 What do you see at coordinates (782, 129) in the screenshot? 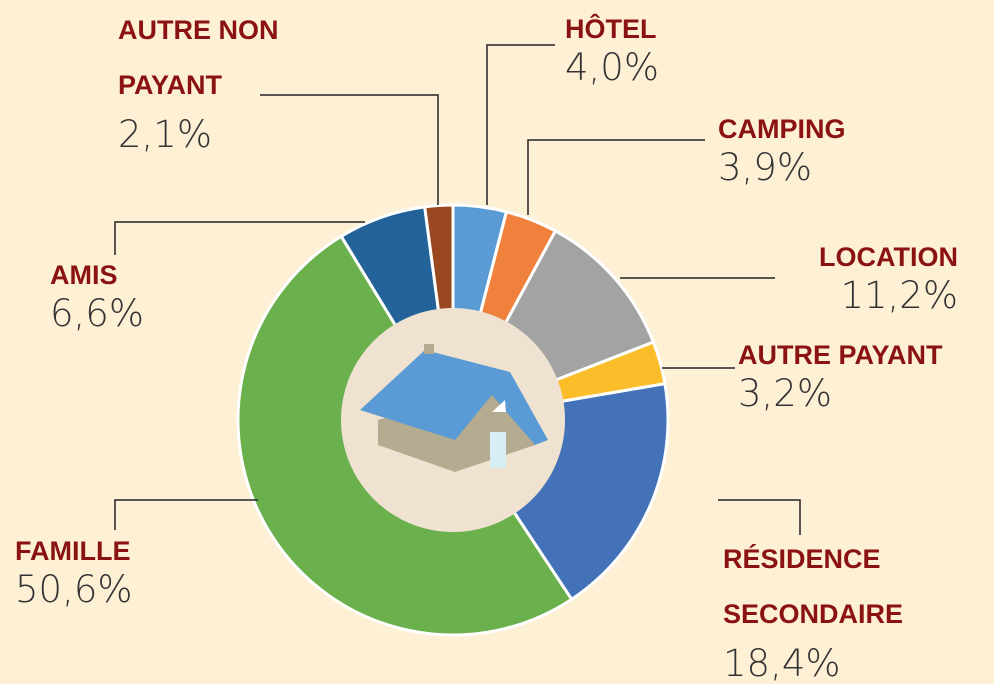
I see `category-name: CAMPING` at bounding box center [782, 129].